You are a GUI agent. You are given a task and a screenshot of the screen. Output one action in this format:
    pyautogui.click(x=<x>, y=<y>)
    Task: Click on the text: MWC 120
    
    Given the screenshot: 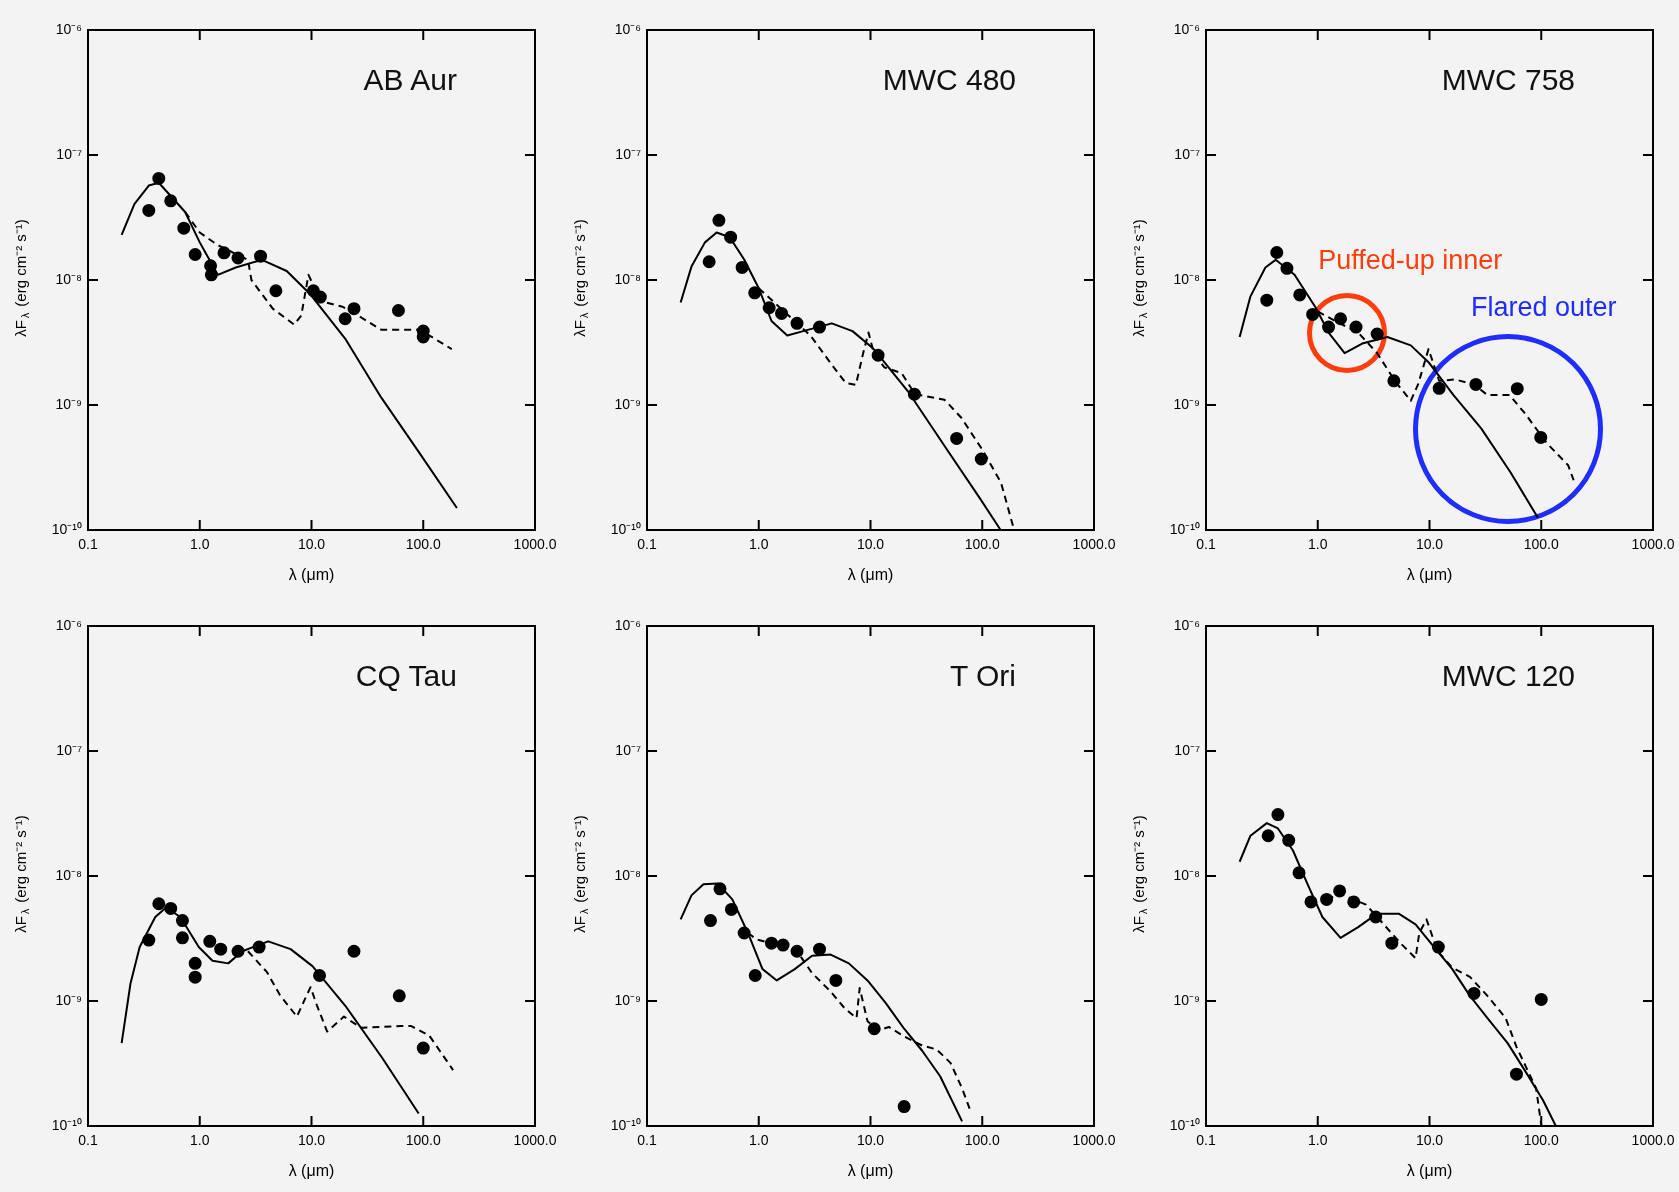 What is the action you would take?
    pyautogui.click(x=1508, y=676)
    